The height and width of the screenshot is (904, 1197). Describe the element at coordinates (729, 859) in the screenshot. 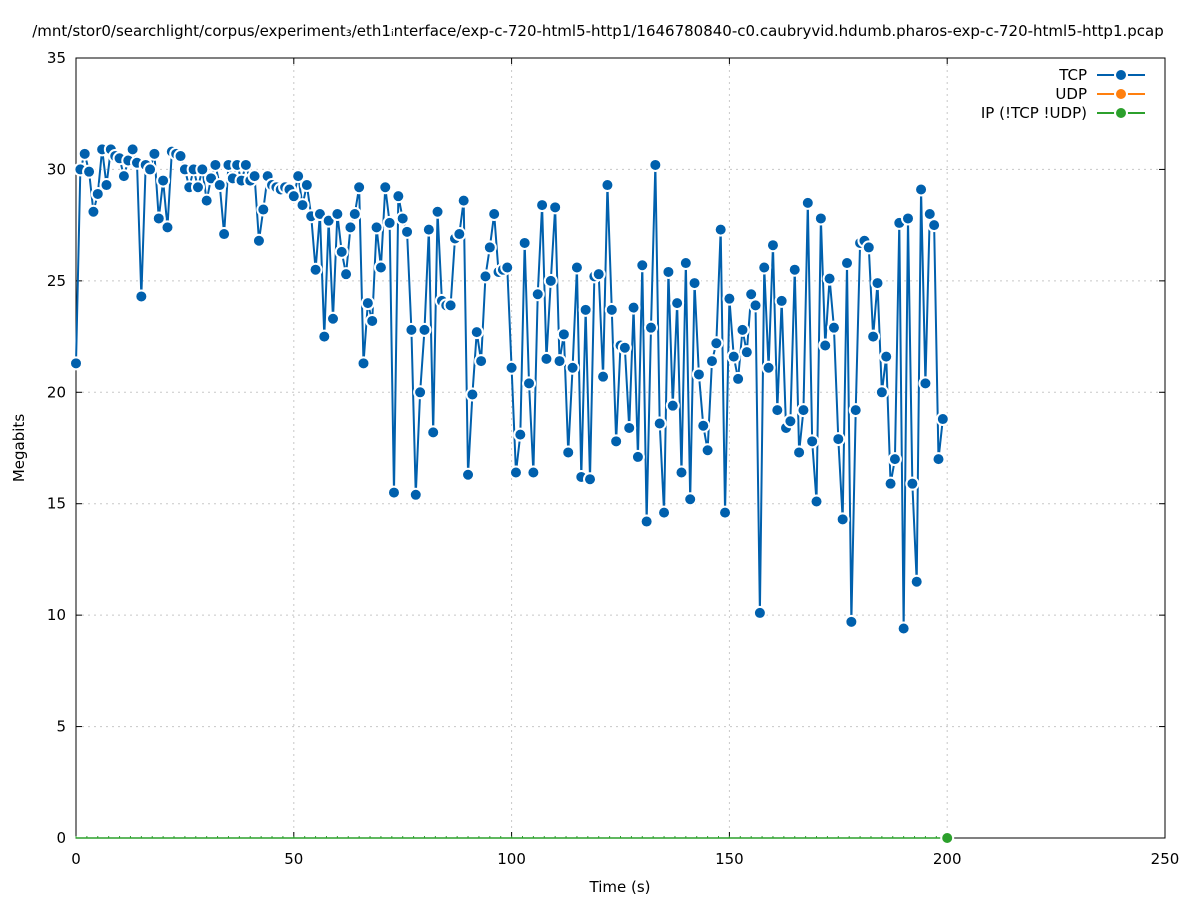

I see `x-tick-label: 150` at that location.